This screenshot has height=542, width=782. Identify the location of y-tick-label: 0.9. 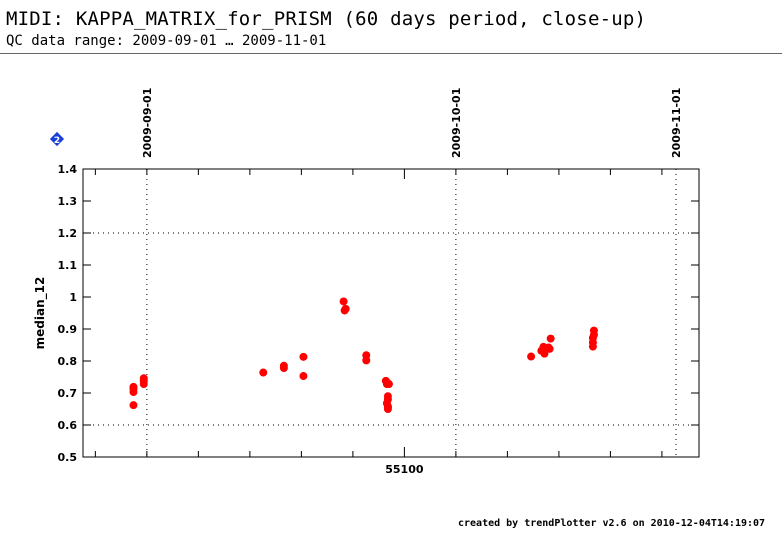
(68, 329).